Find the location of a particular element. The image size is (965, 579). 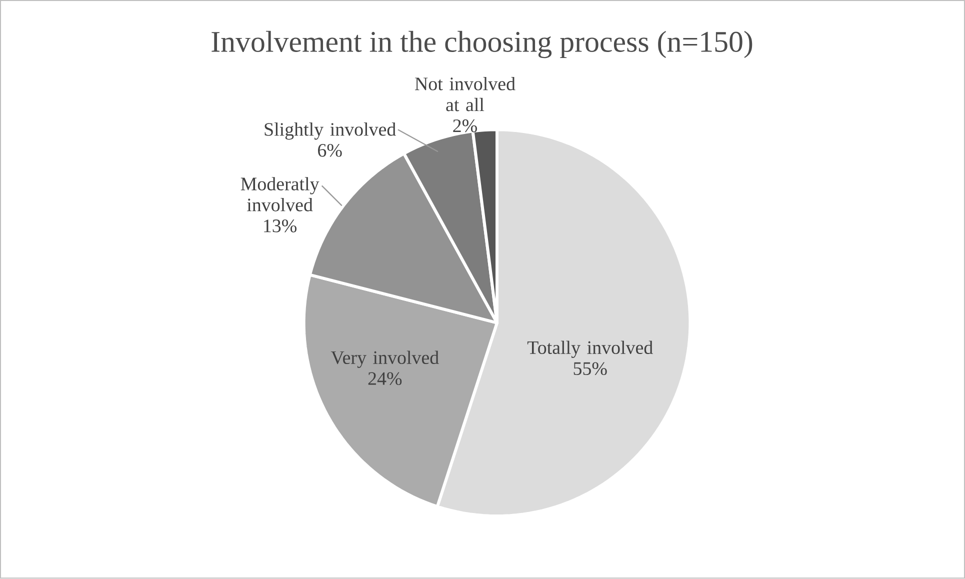

data-label: 6% is located at coordinates (330, 151).